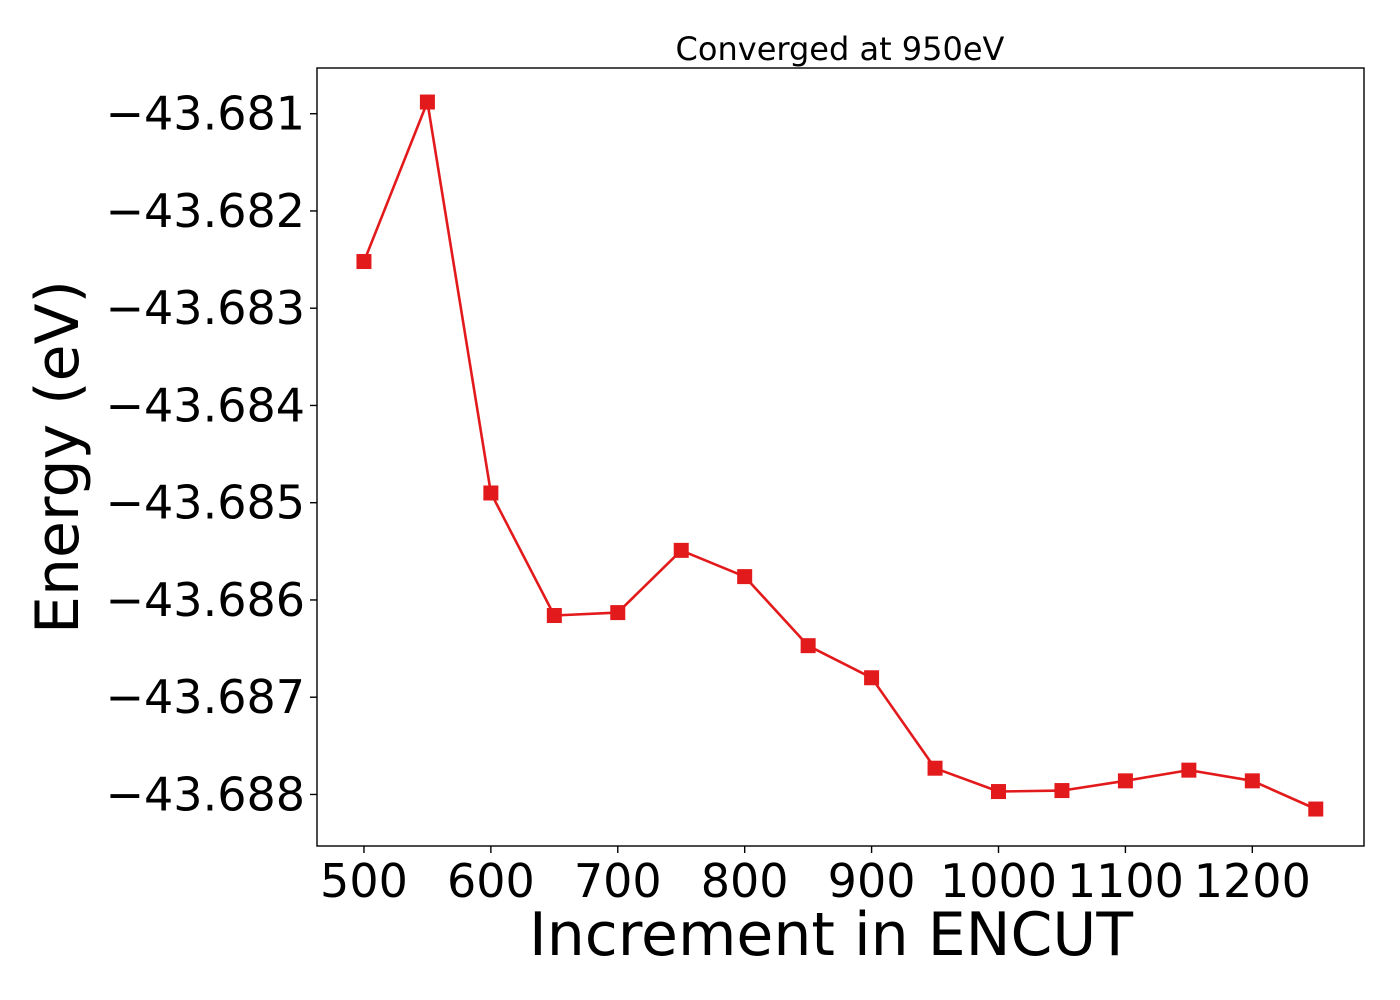 The width and height of the screenshot is (1400, 1000). Describe the element at coordinates (831, 935) in the screenshot. I see `x-axis-label: Increment in ENCUT` at that location.